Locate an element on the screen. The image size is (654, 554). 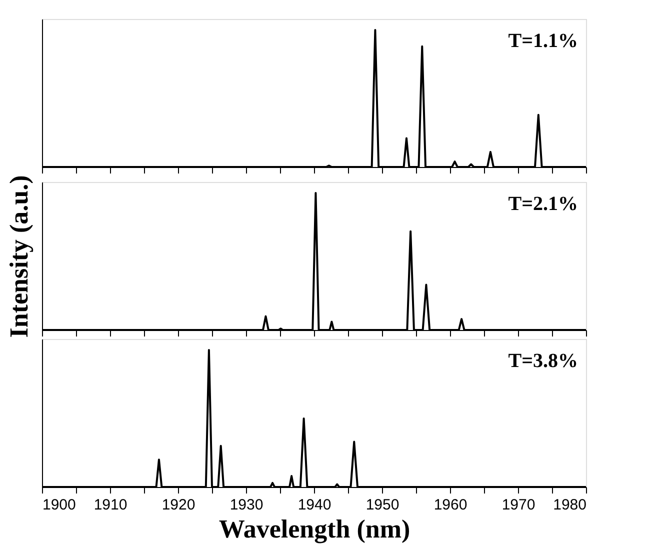
x-tick-label: 1900 is located at coordinates (59, 505).